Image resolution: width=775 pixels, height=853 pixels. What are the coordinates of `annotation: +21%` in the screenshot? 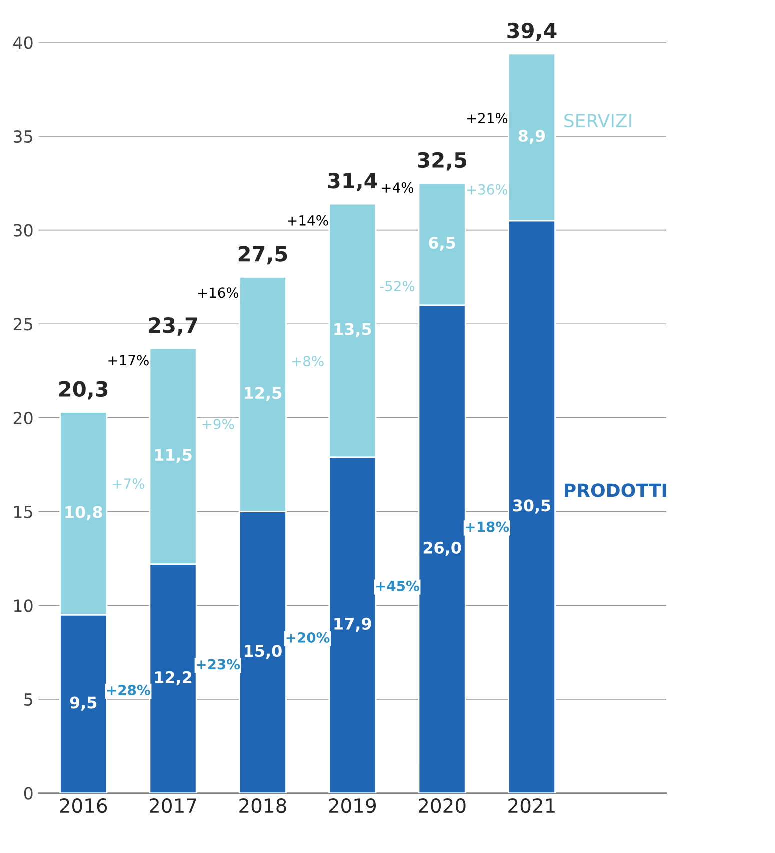 It's located at (487, 118).